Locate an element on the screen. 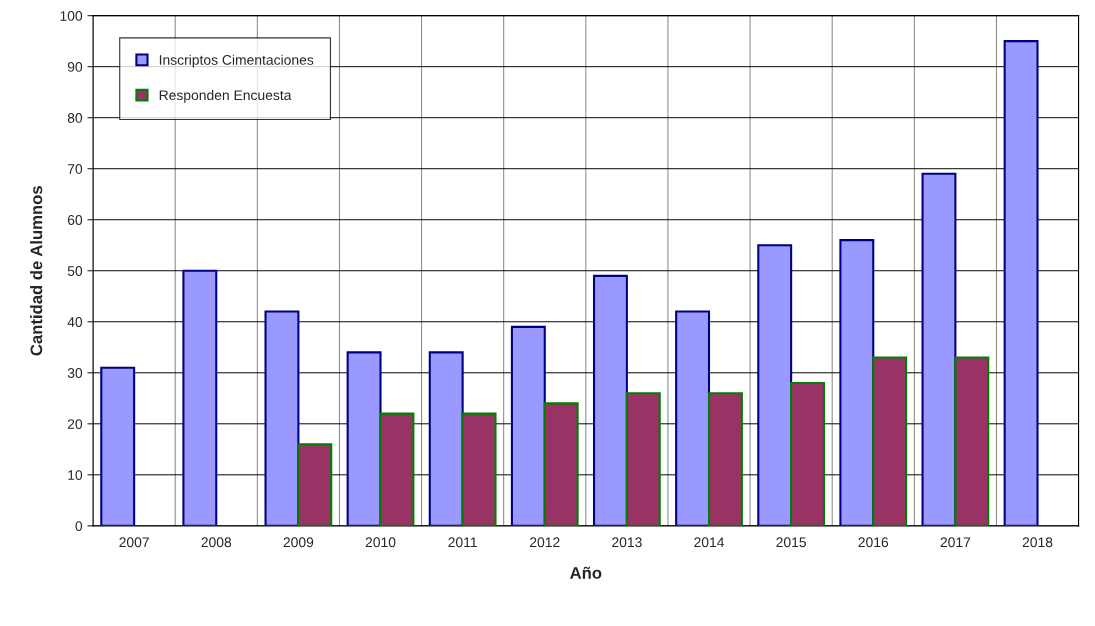 This screenshot has height=626, width=1095. x-tick-label: 2011 is located at coordinates (462, 542).